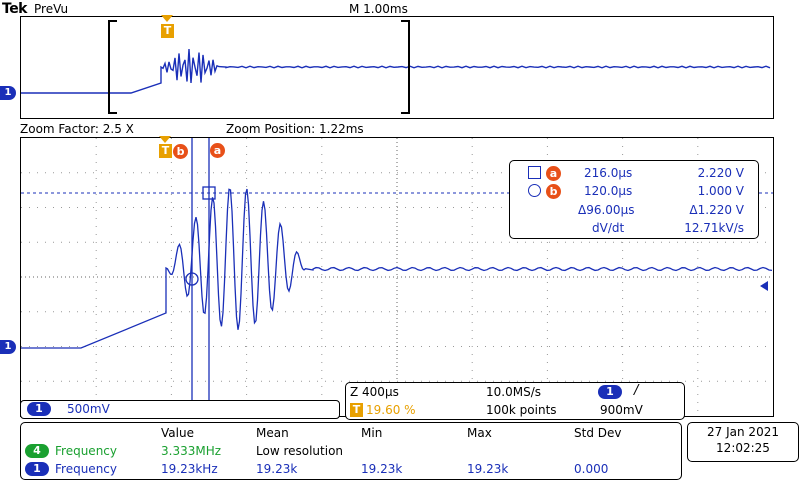 This screenshot has width=800, height=480. I want to click on cursor-b-marker: b, so click(180, 151).